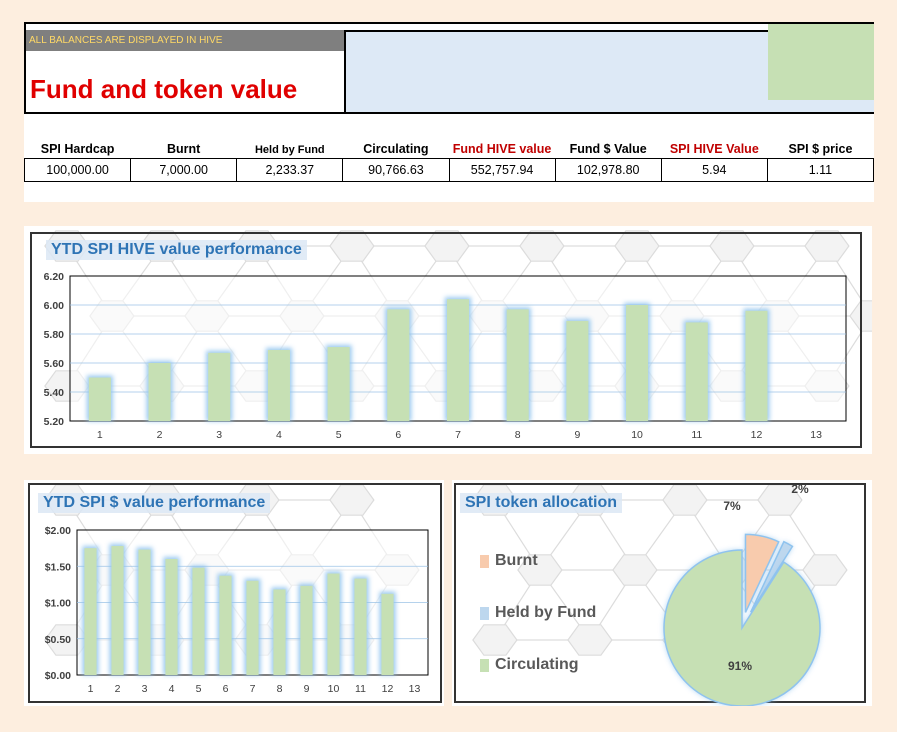  I want to click on x-tick-label: 12, so click(388, 689).